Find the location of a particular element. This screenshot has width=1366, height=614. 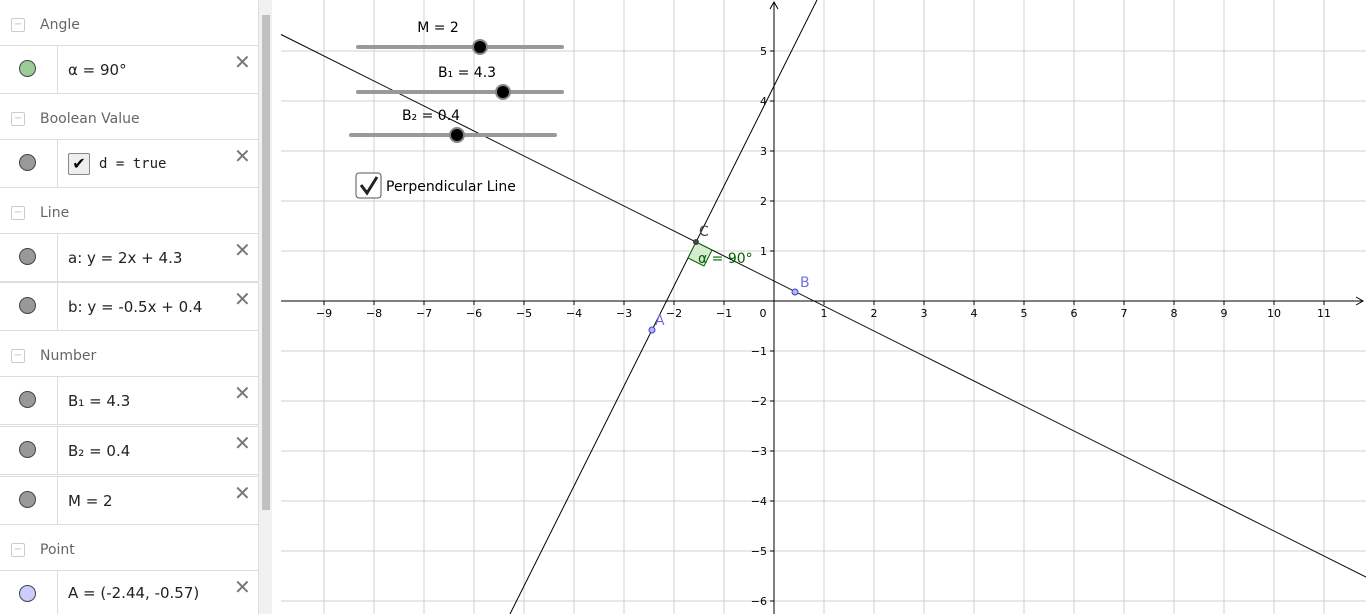

slider-label: B₁ = 4.3 is located at coordinates (467, 73).